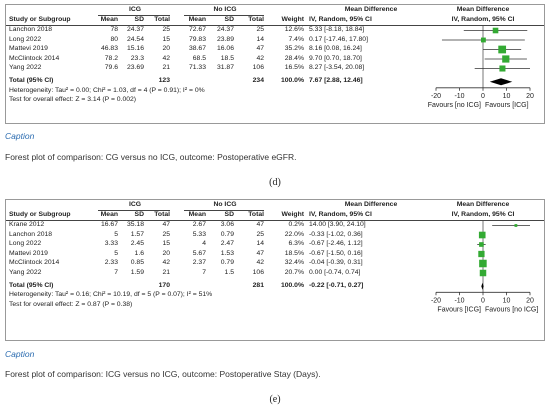 This screenshot has width=550, height=407. Describe the element at coordinates (114, 39) in the screenshot. I see `exp-mean-value: 80` at that location.